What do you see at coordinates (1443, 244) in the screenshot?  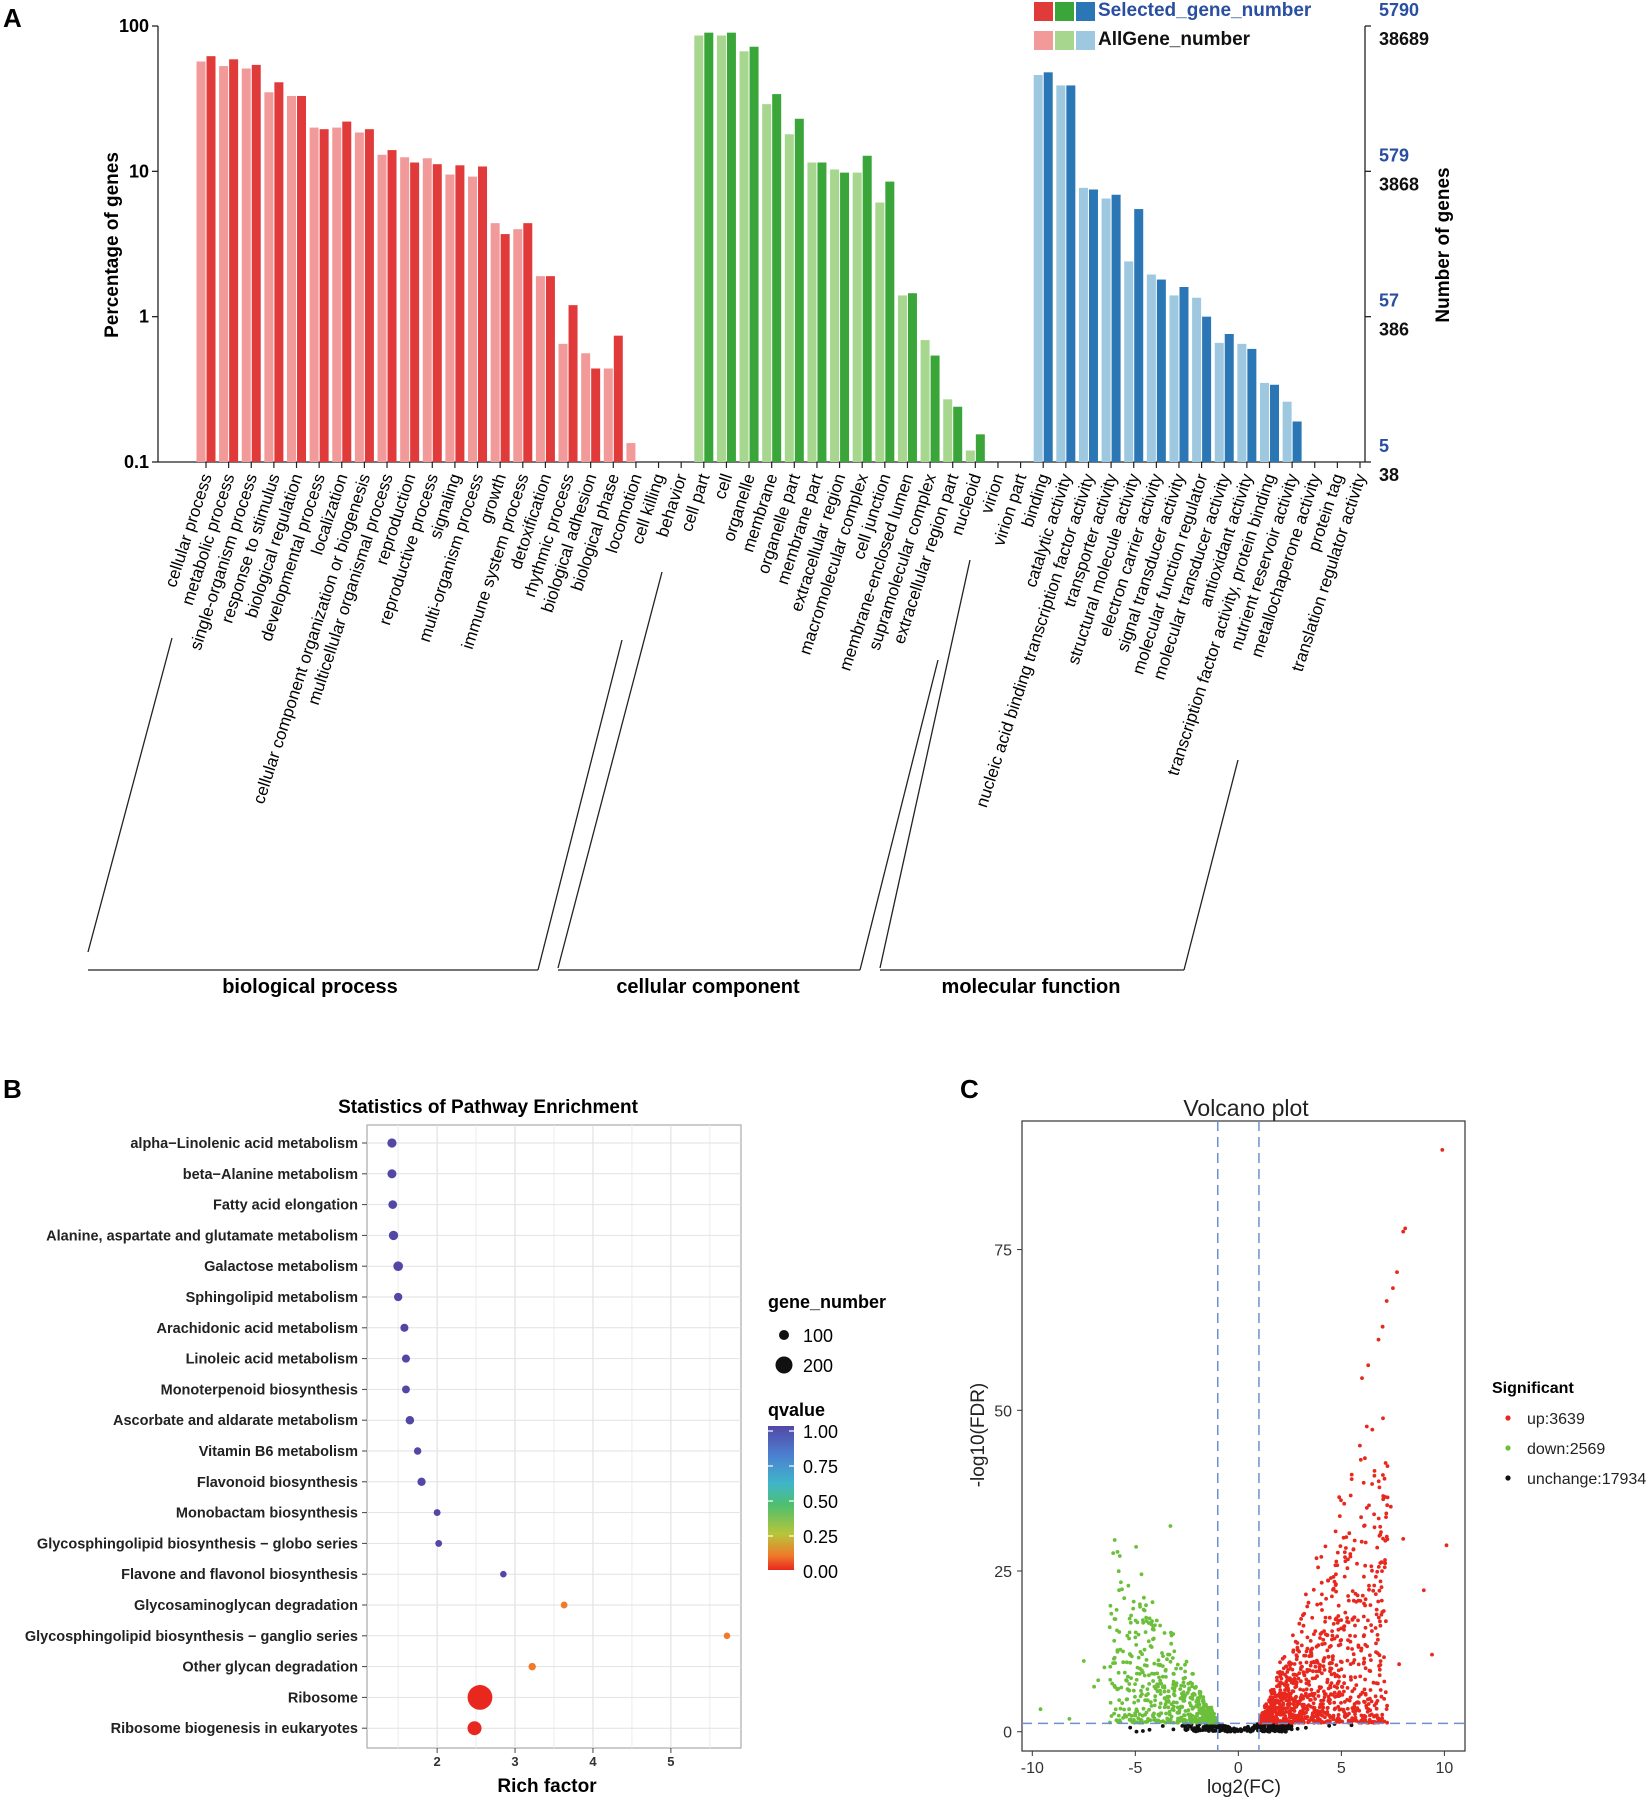 I see `go-ylabel-right: Number of genes` at bounding box center [1443, 244].